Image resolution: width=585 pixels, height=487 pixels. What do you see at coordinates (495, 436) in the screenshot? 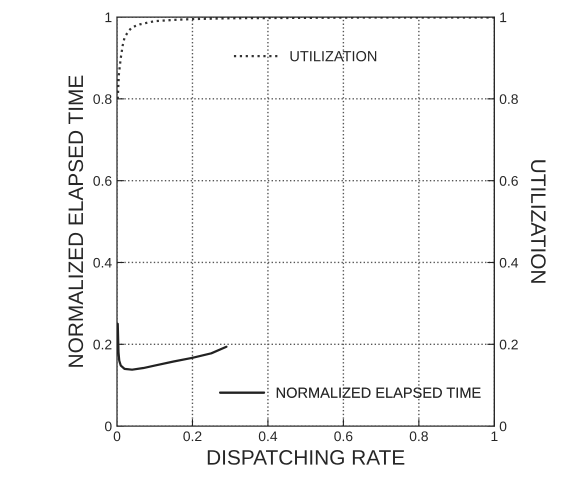
I see `x-tick-label: 1` at bounding box center [495, 436].